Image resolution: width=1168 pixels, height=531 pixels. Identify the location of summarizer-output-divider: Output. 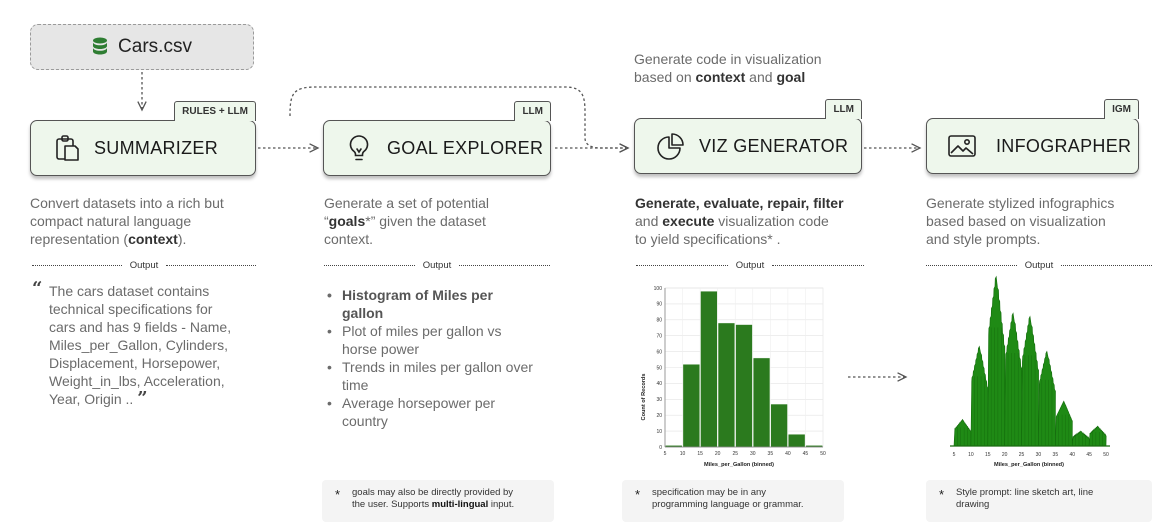
(144, 265).